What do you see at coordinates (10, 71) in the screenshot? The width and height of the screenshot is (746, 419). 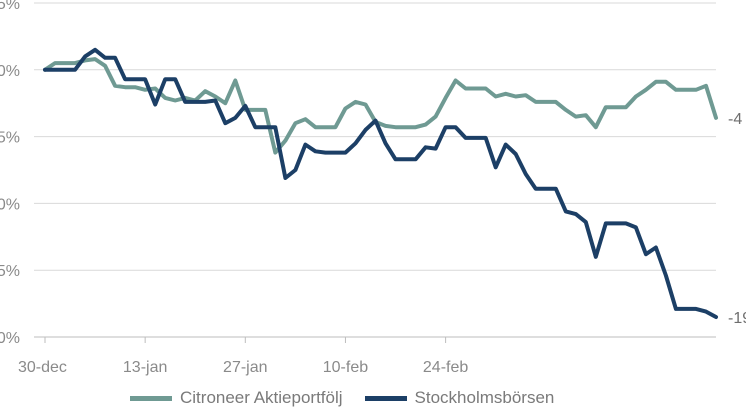 I see `y-tick-label: 0%` at bounding box center [10, 71].